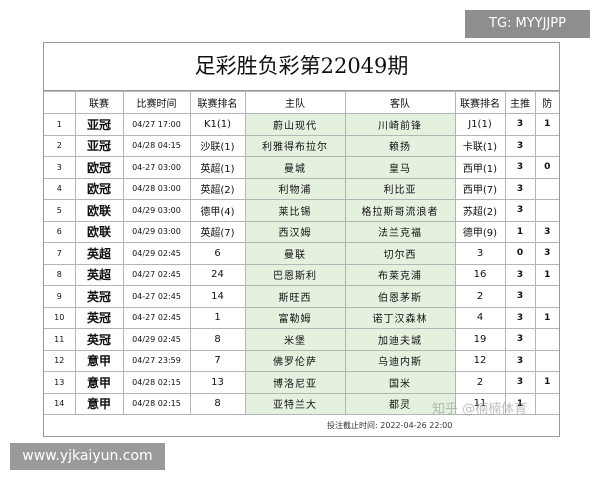 The width and height of the screenshot is (600, 480). I want to click on match-row: 4 欧冠 04/28 03:00 英超(2) 利物浦 利比亚 西甲(7) 3, so click(301, 188).